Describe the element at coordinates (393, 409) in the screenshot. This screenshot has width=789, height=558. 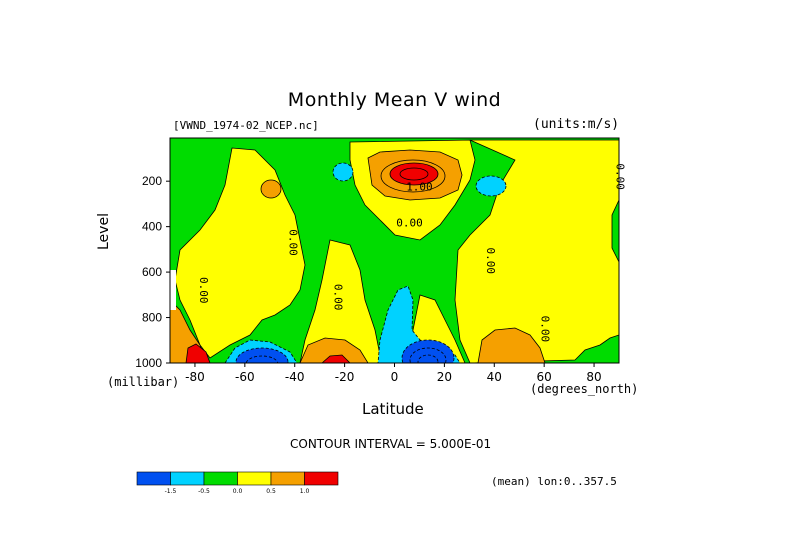
I see `x-axis-label: Latitude` at that location.